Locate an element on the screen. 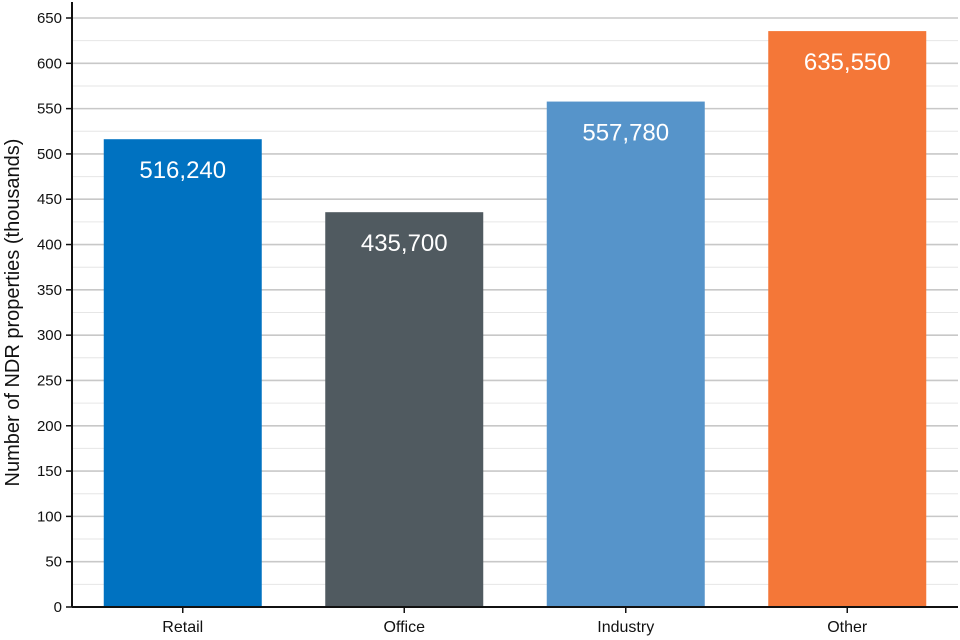 The image size is (960, 640). data-label-other: 635,550 is located at coordinates (847, 62).